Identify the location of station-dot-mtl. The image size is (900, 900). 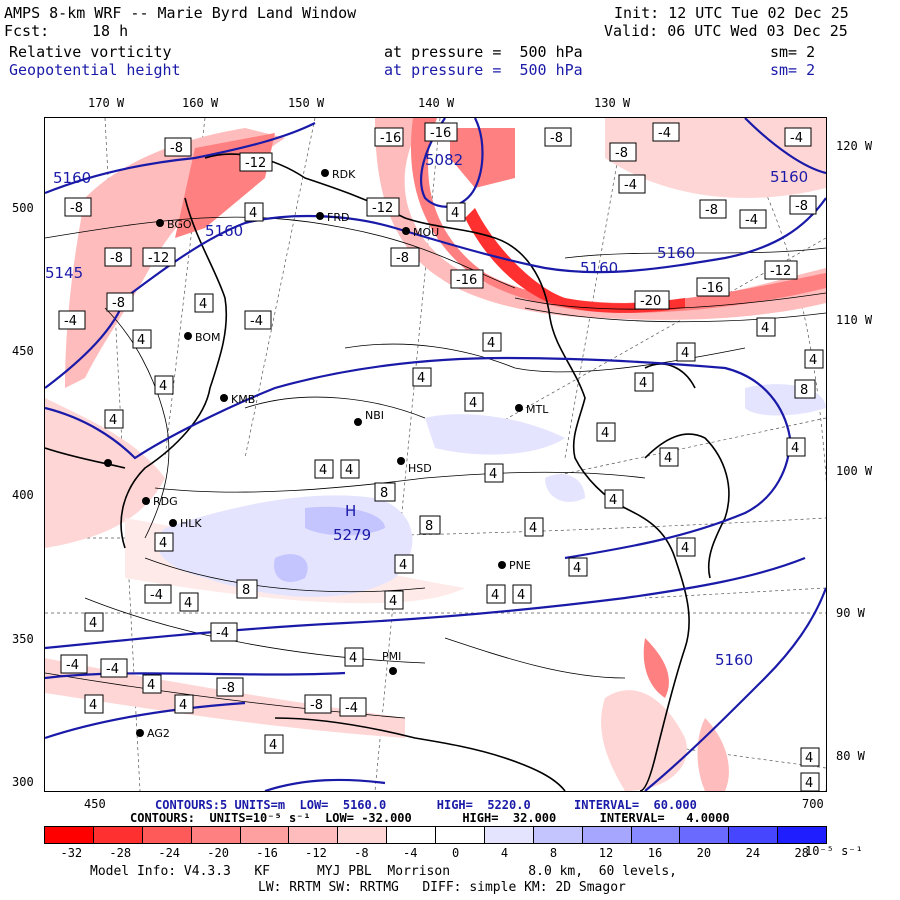
(519, 408).